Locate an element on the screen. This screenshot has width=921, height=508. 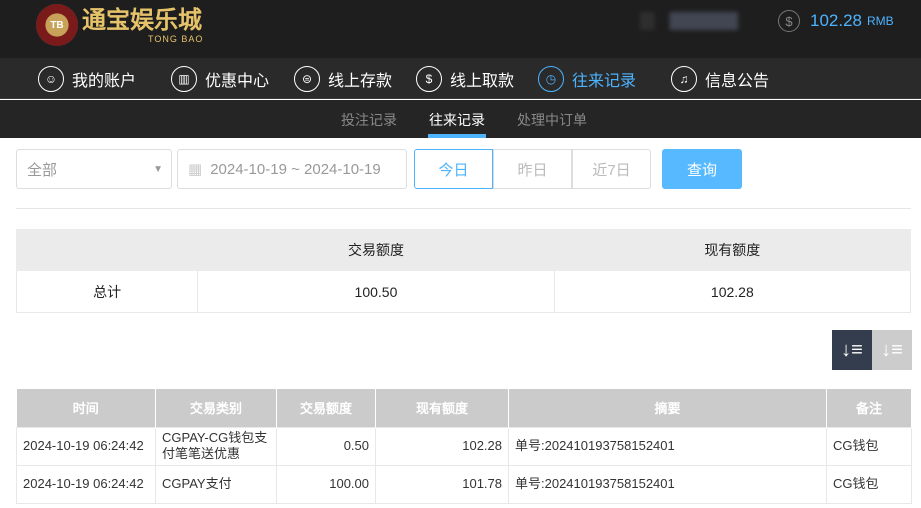
logo: TB 通宝娱乐城 TONG BAO is located at coordinates (119, 25).